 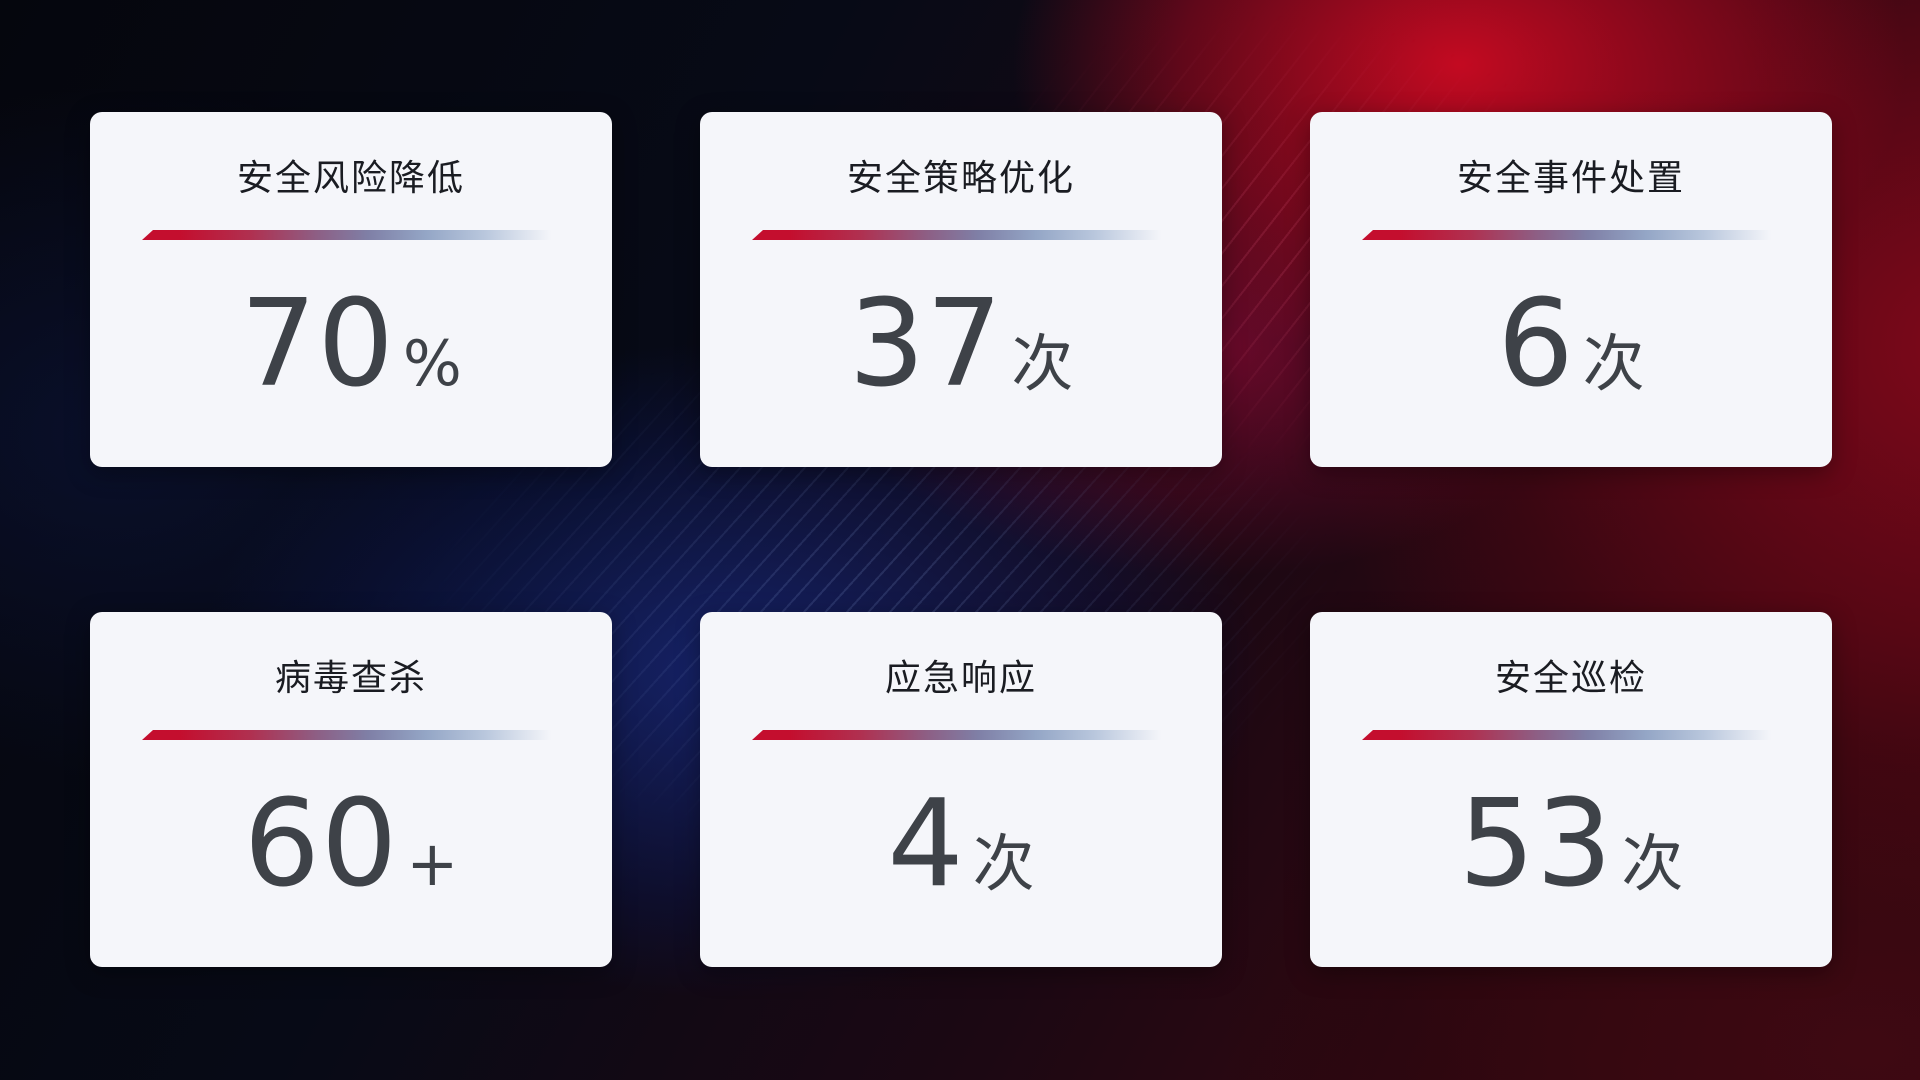 I want to click on card-value: 70 %, so click(x=351, y=345).